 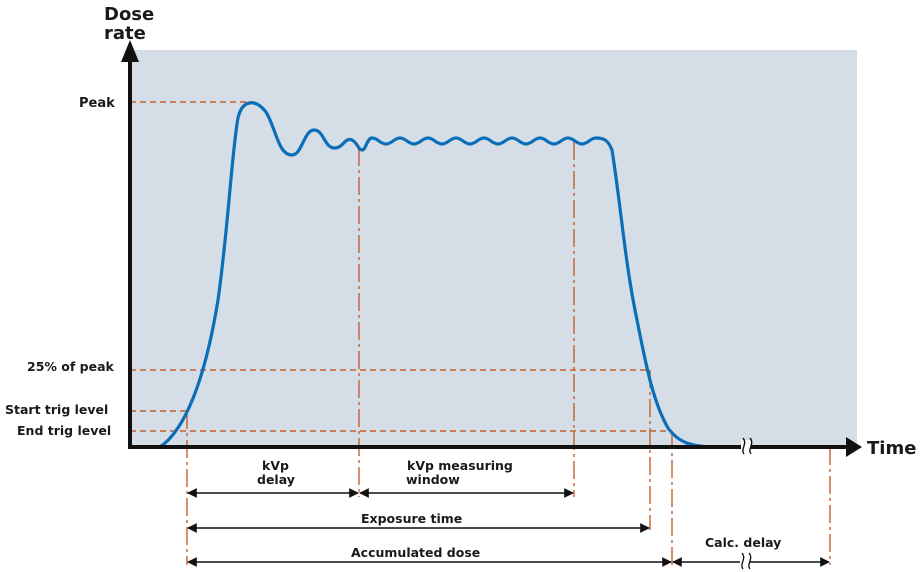 I want to click on y-axis-label-line2: rate, so click(x=125, y=33).